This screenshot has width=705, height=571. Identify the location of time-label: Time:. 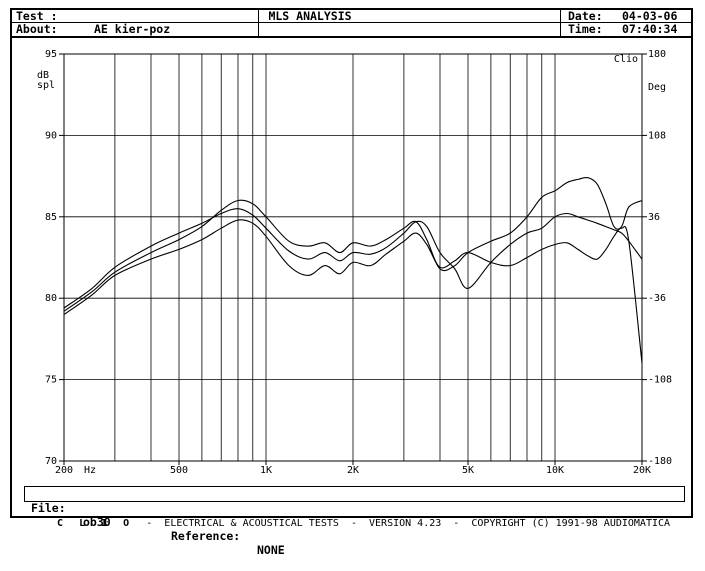
(585, 29).